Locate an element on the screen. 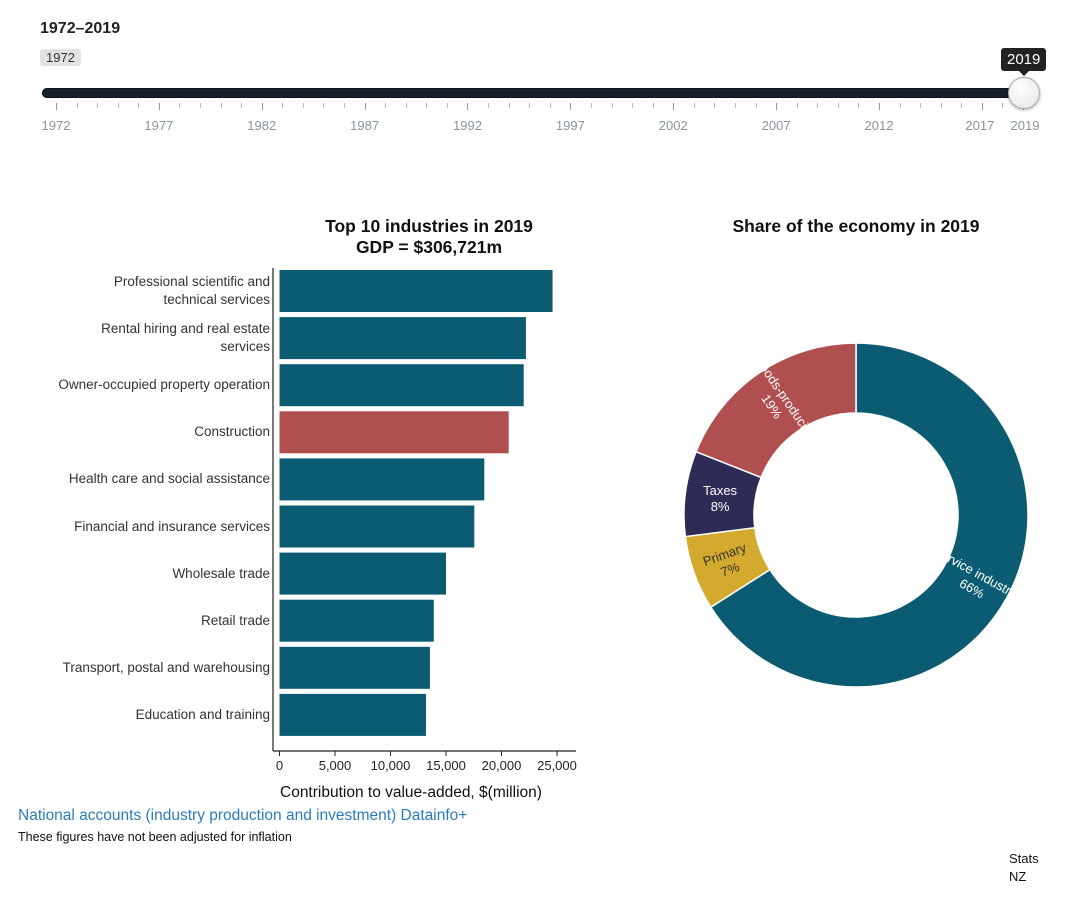  bar-category-label-line: Owner-occupied property operation is located at coordinates (164, 385).